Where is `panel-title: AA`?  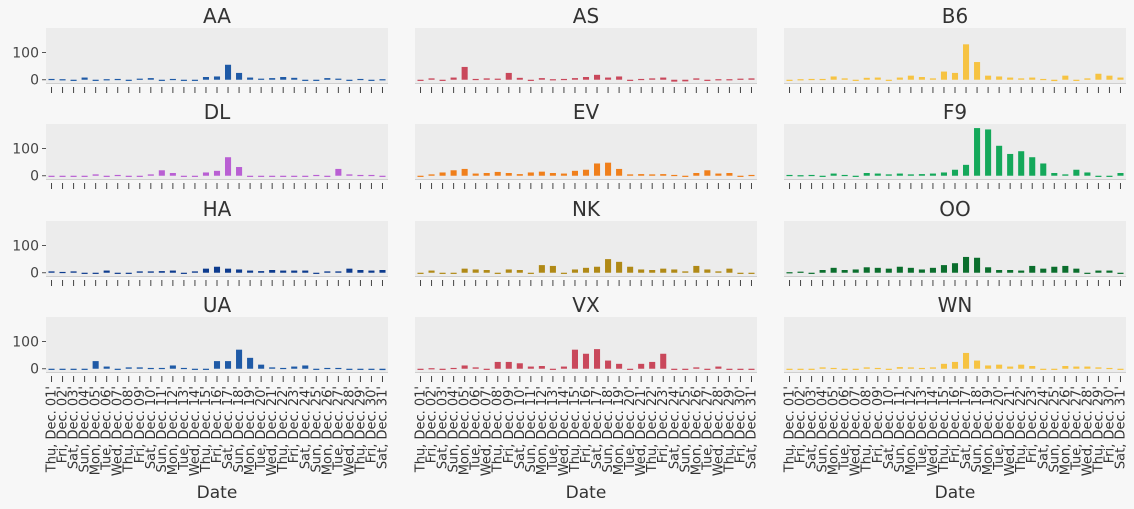
panel-title: AA is located at coordinates (217, 16).